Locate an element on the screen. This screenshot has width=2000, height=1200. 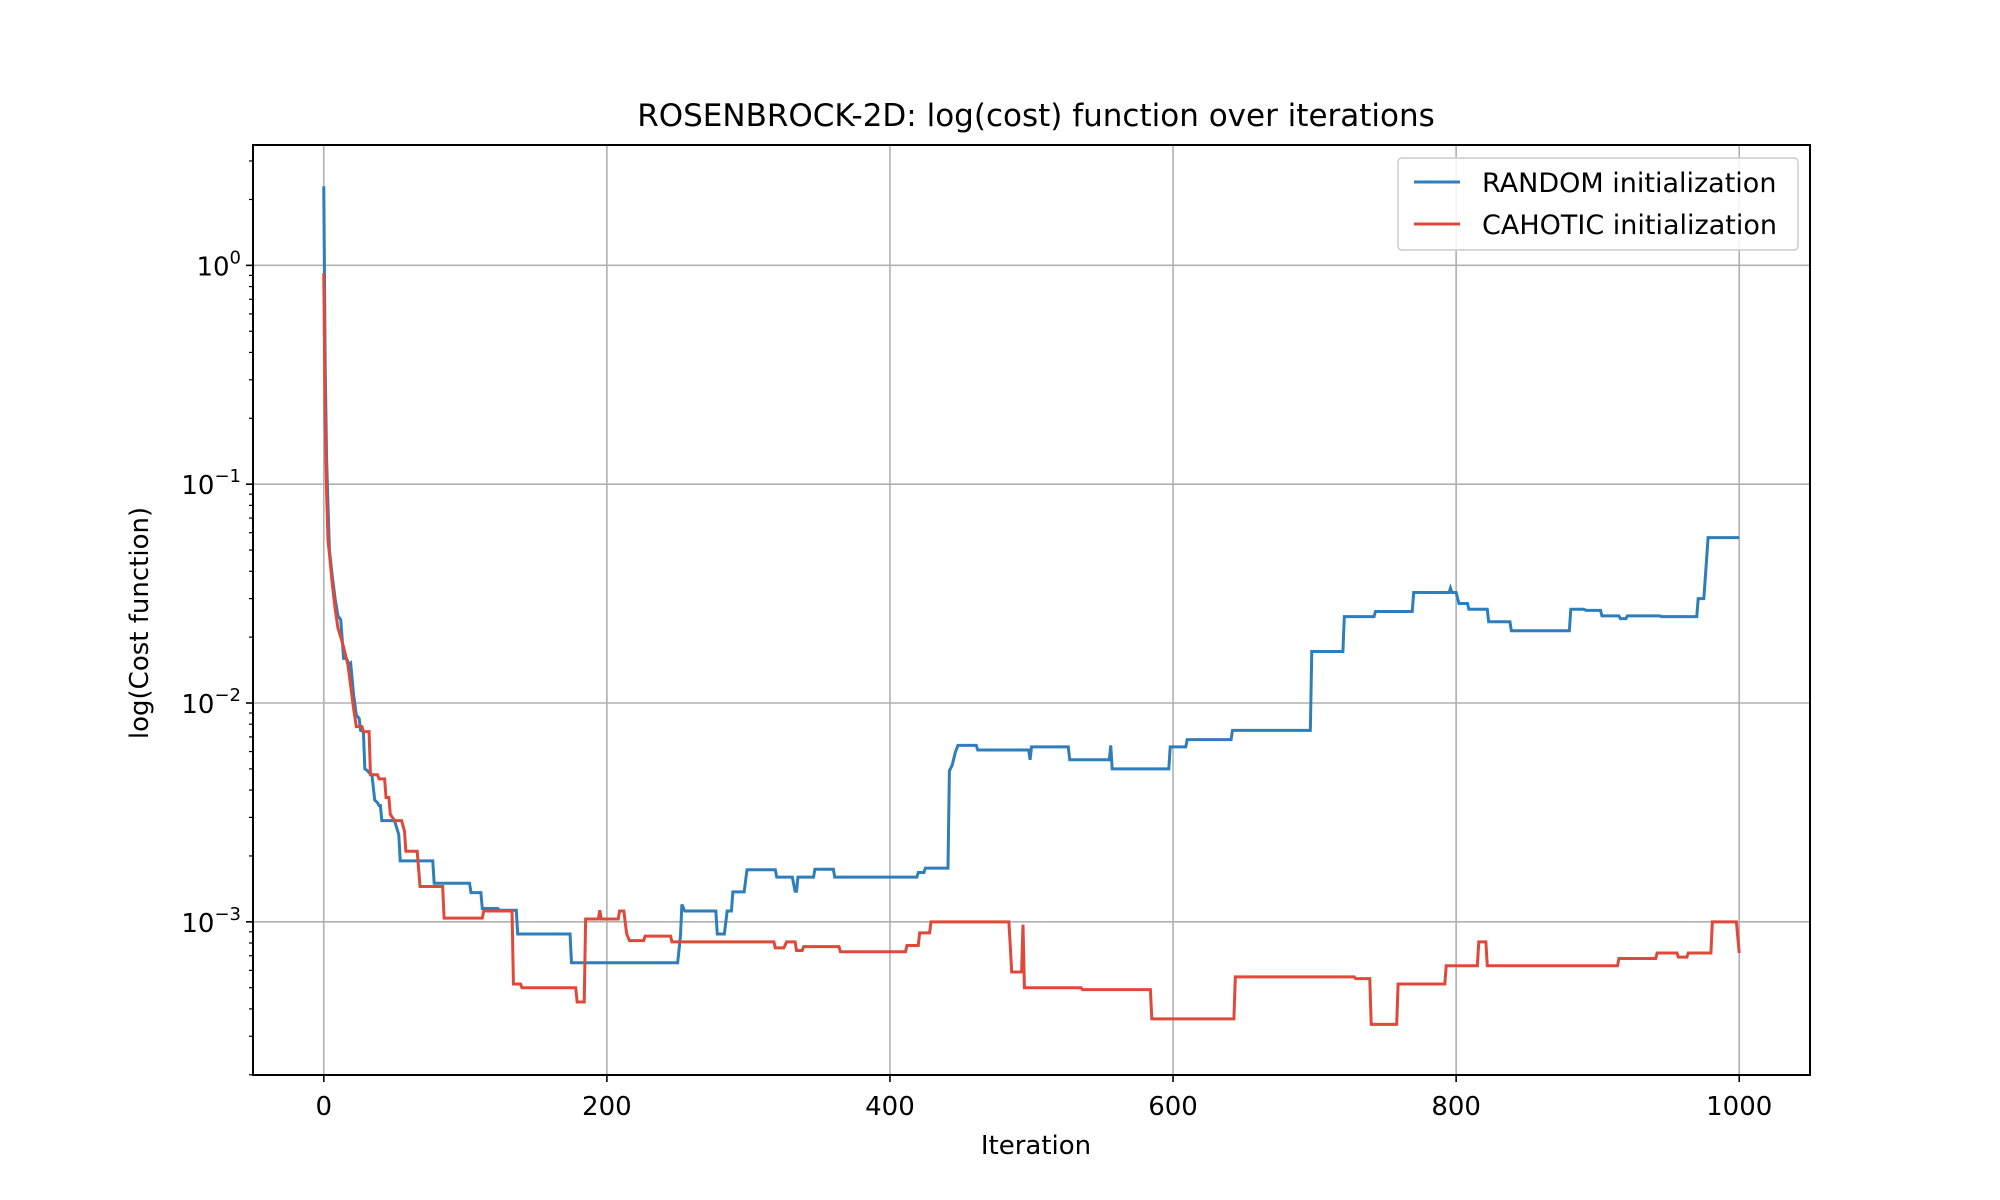
y-tick-label: 10⁰ is located at coordinates (218, 264).